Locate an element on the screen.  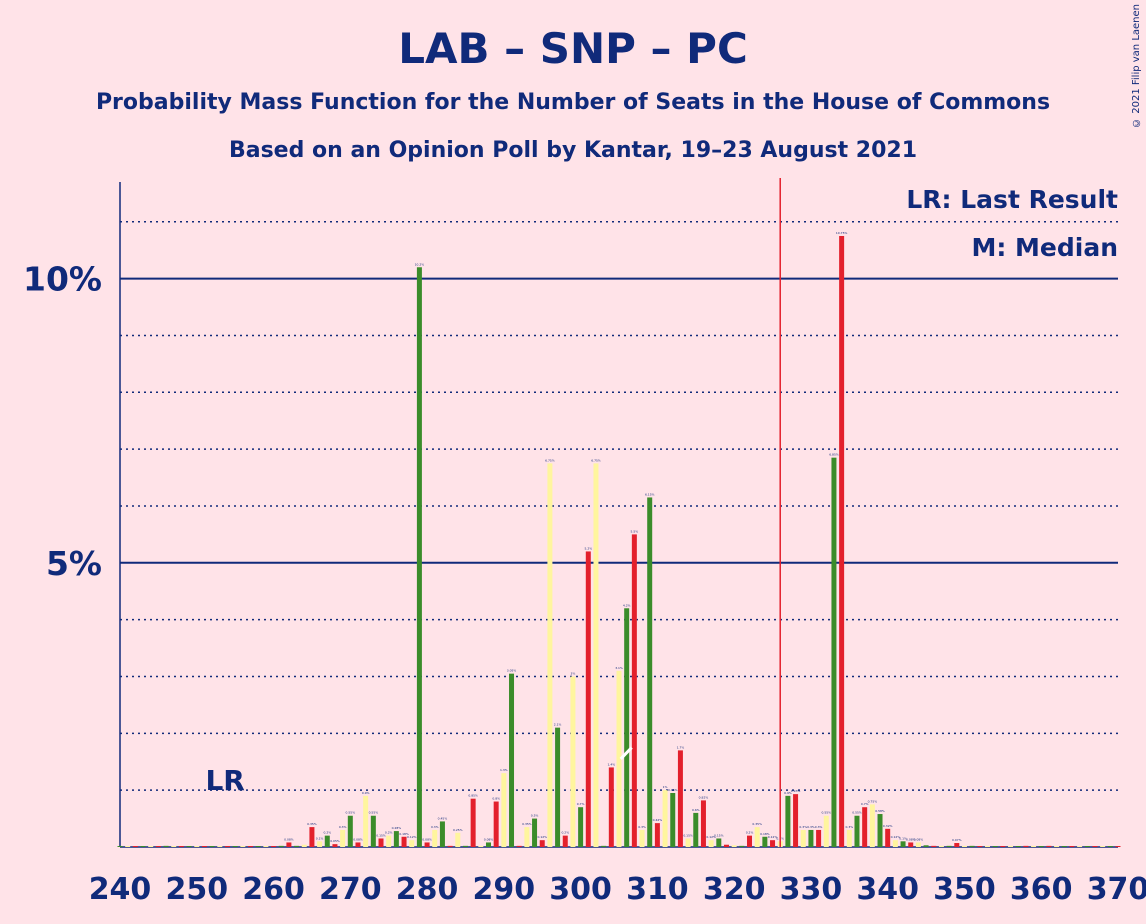
x-tick-label: 300 is located at coordinates (580, 889).